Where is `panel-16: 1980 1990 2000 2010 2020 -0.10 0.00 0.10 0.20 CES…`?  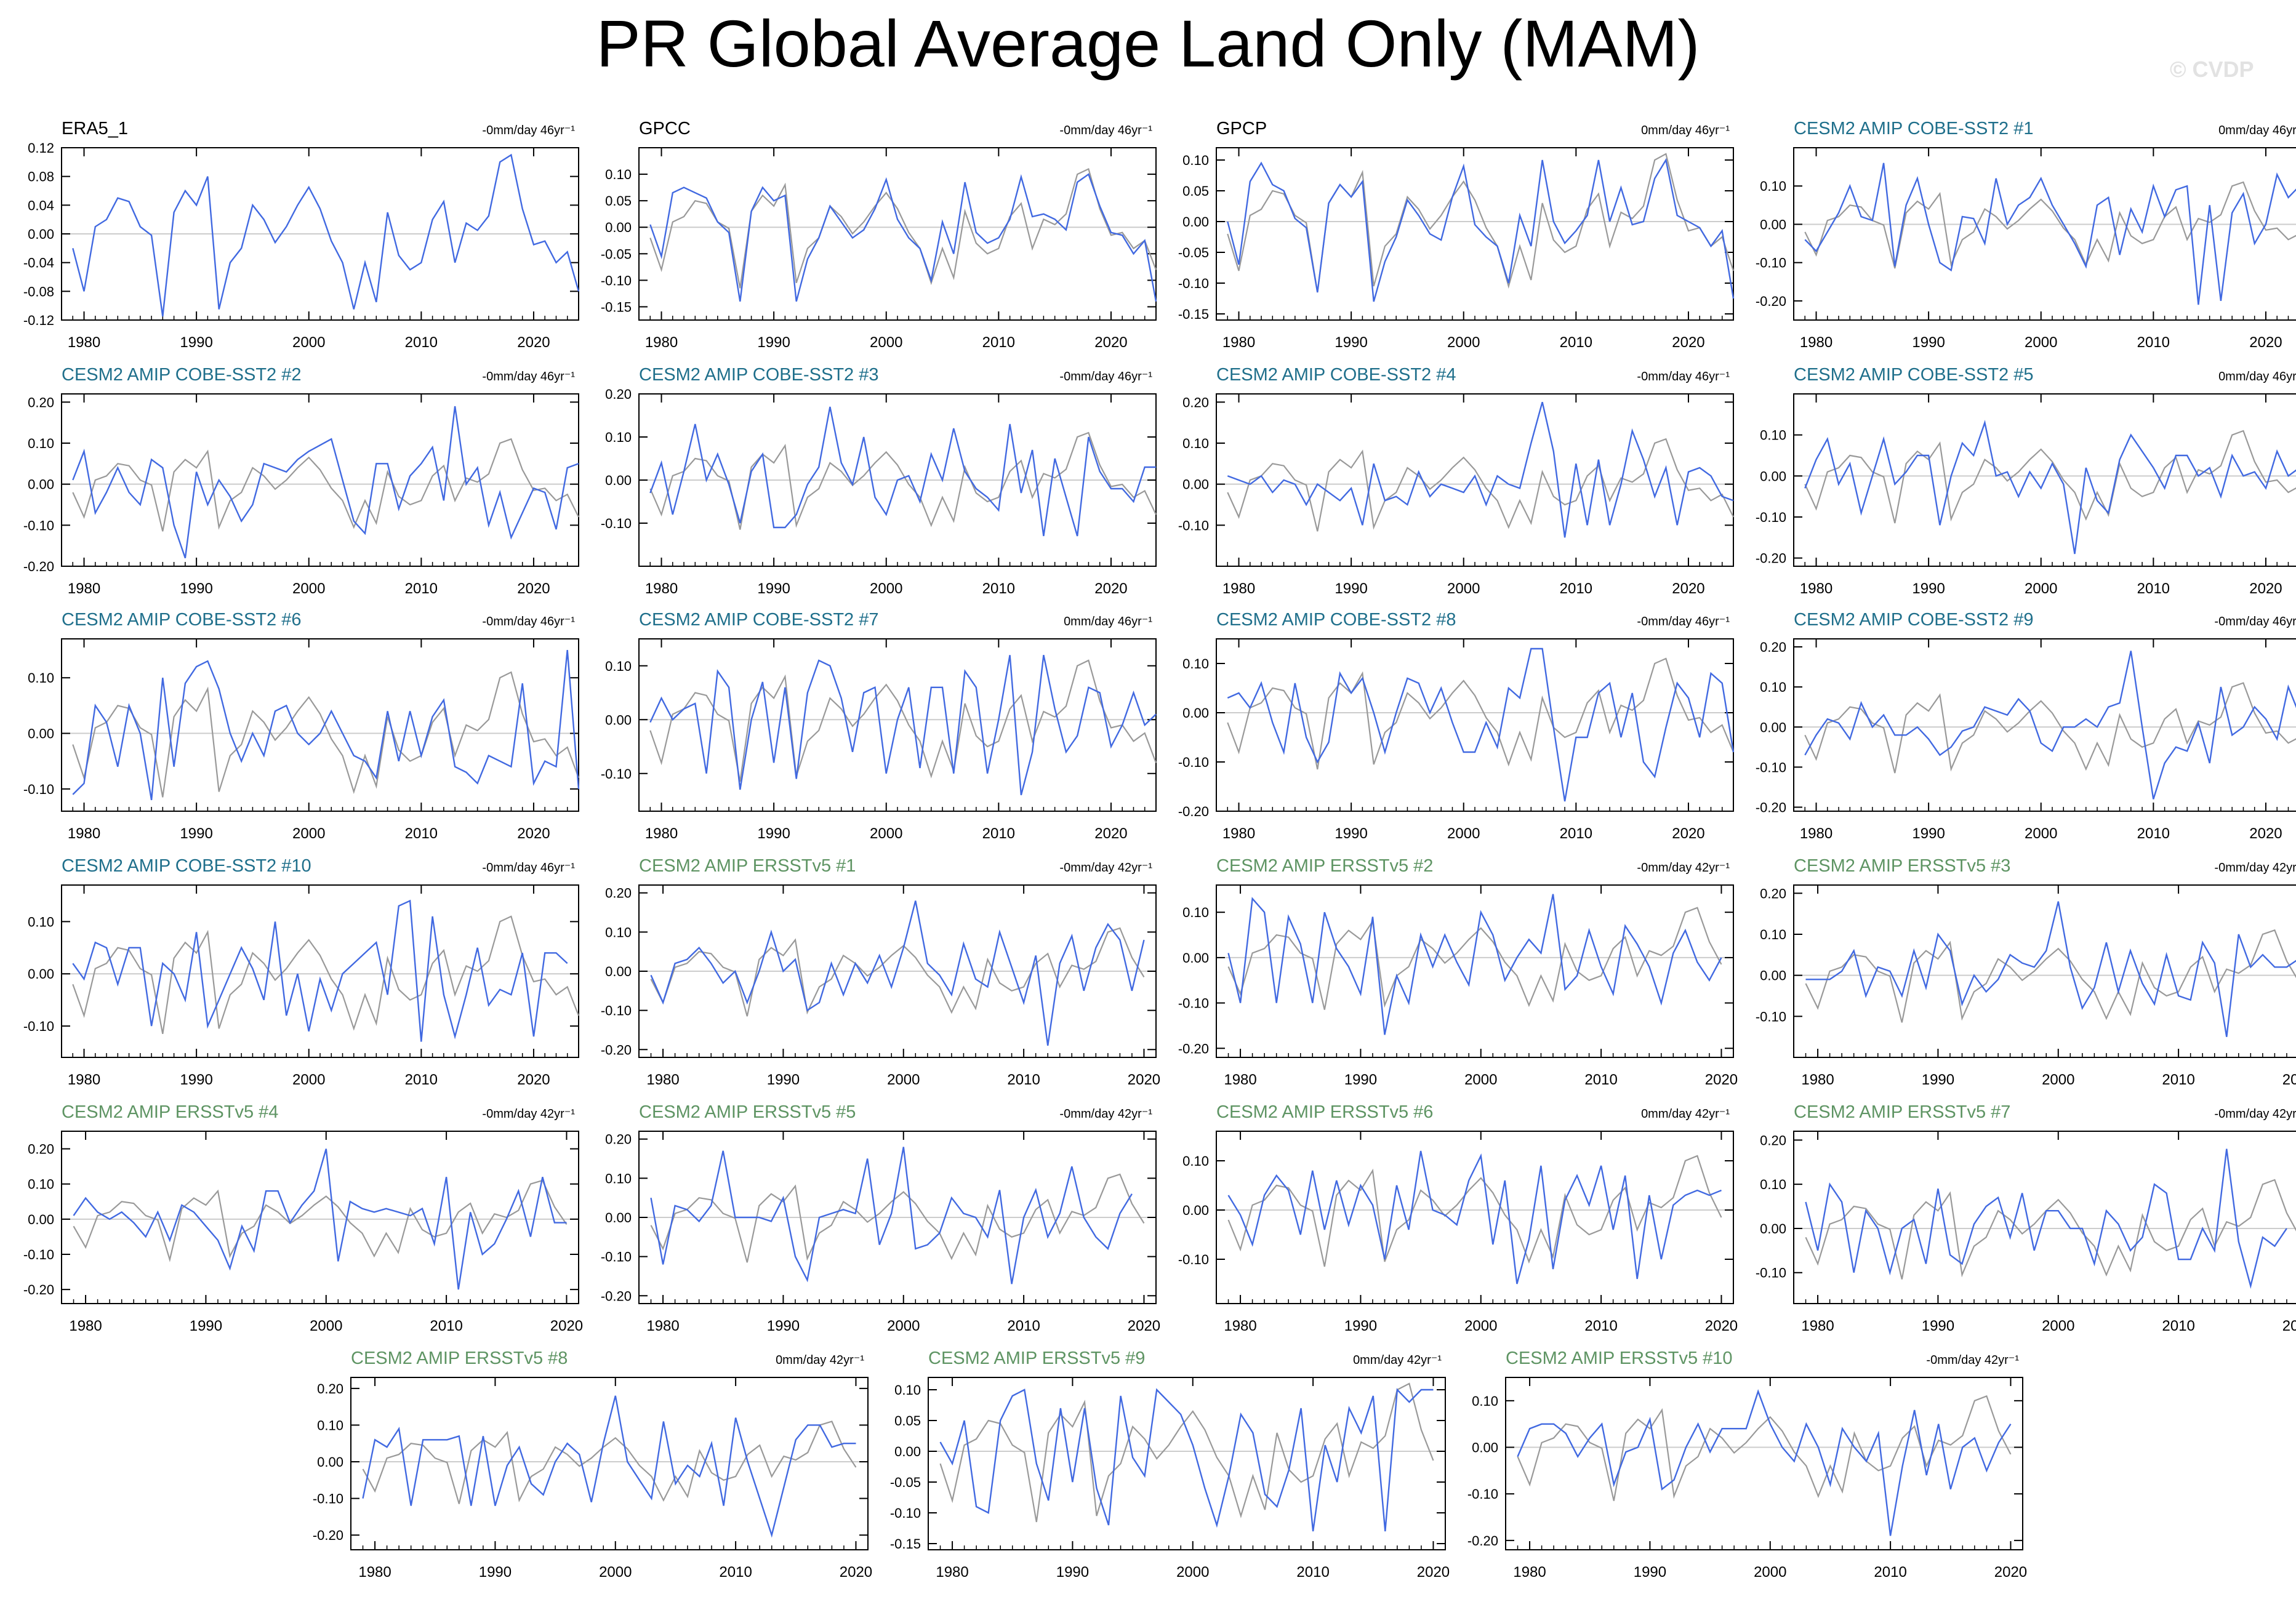
panel-16: 1980 1990 2000 2010 2020 -0.10 0.00 0.10 0.20 CES… is located at coordinates (2026, 972).